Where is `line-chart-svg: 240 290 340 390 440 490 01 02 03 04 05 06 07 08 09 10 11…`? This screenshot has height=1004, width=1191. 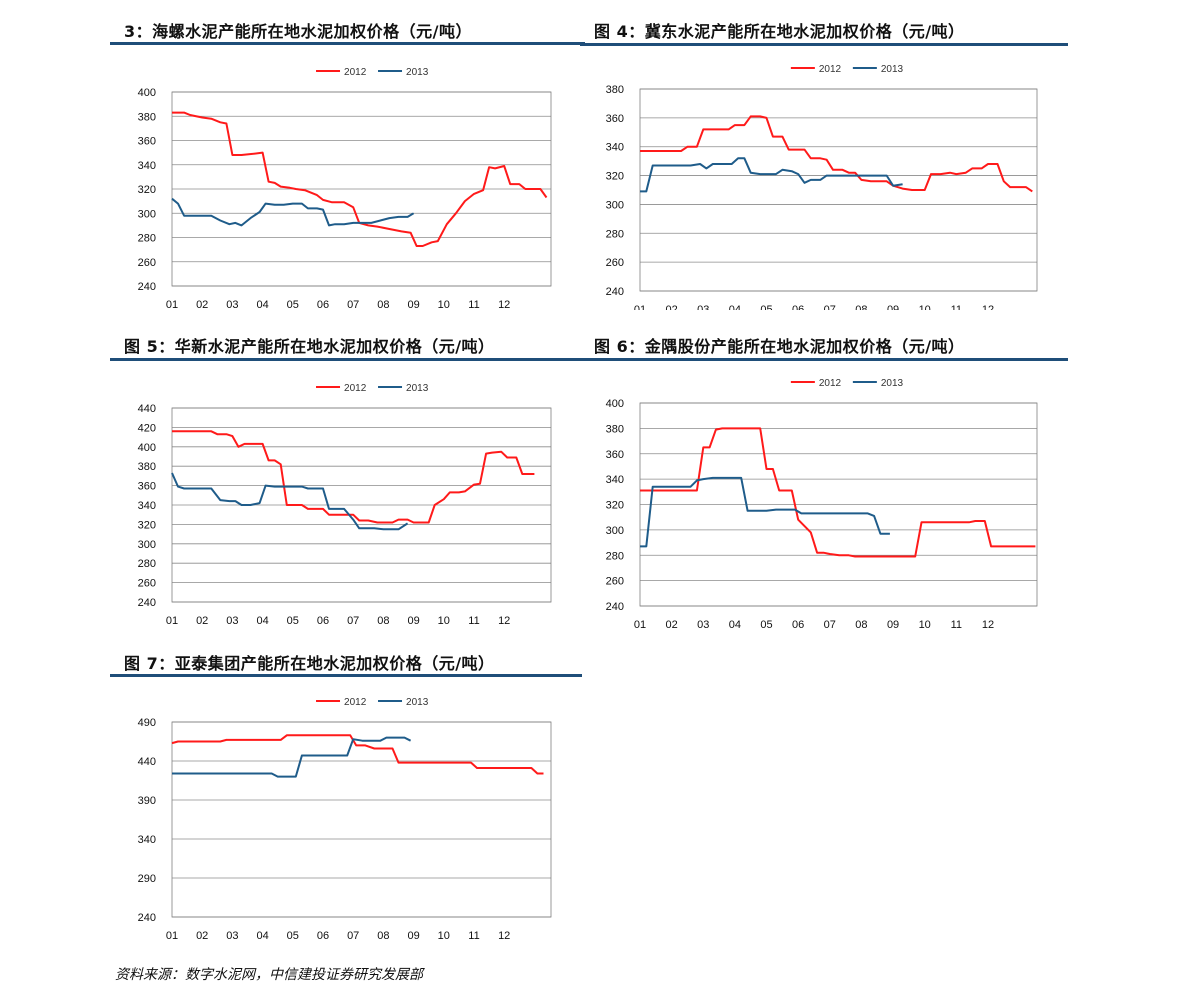 line-chart-svg: 240 290 340 390 440 490 01 02 03 04 05 06 07 08 09 10 11… is located at coordinates (345, 819).